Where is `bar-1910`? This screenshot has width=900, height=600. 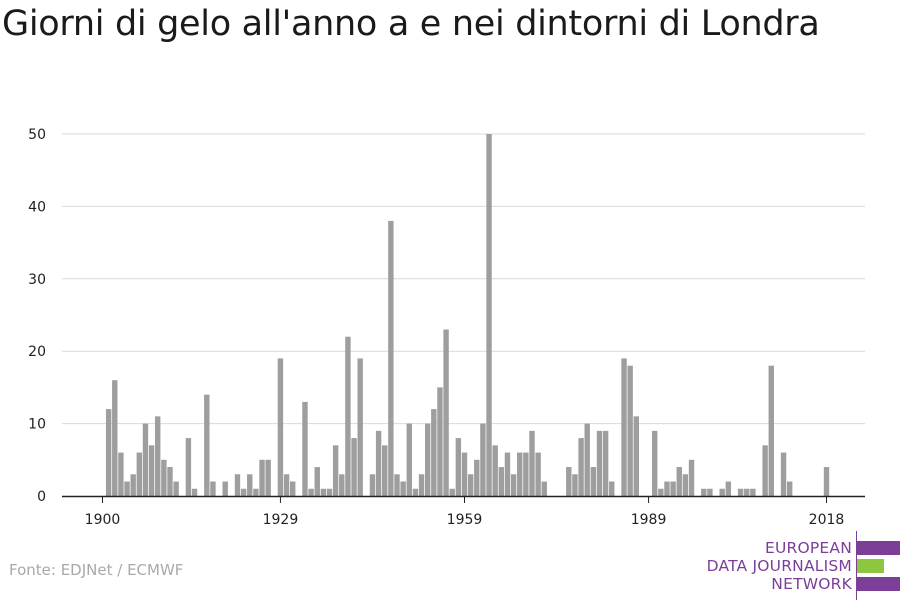 bar-1910 is located at coordinates (164, 477).